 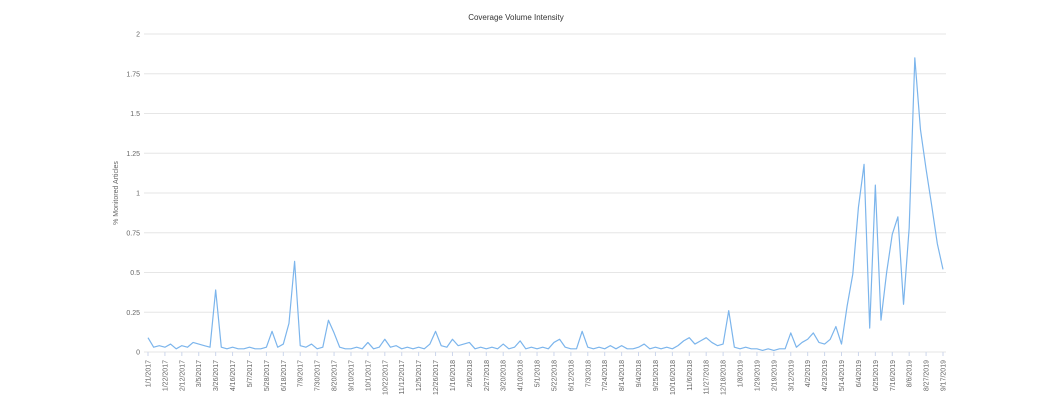 I want to click on x-tick-label: 2/27/2018, so click(x=487, y=375).